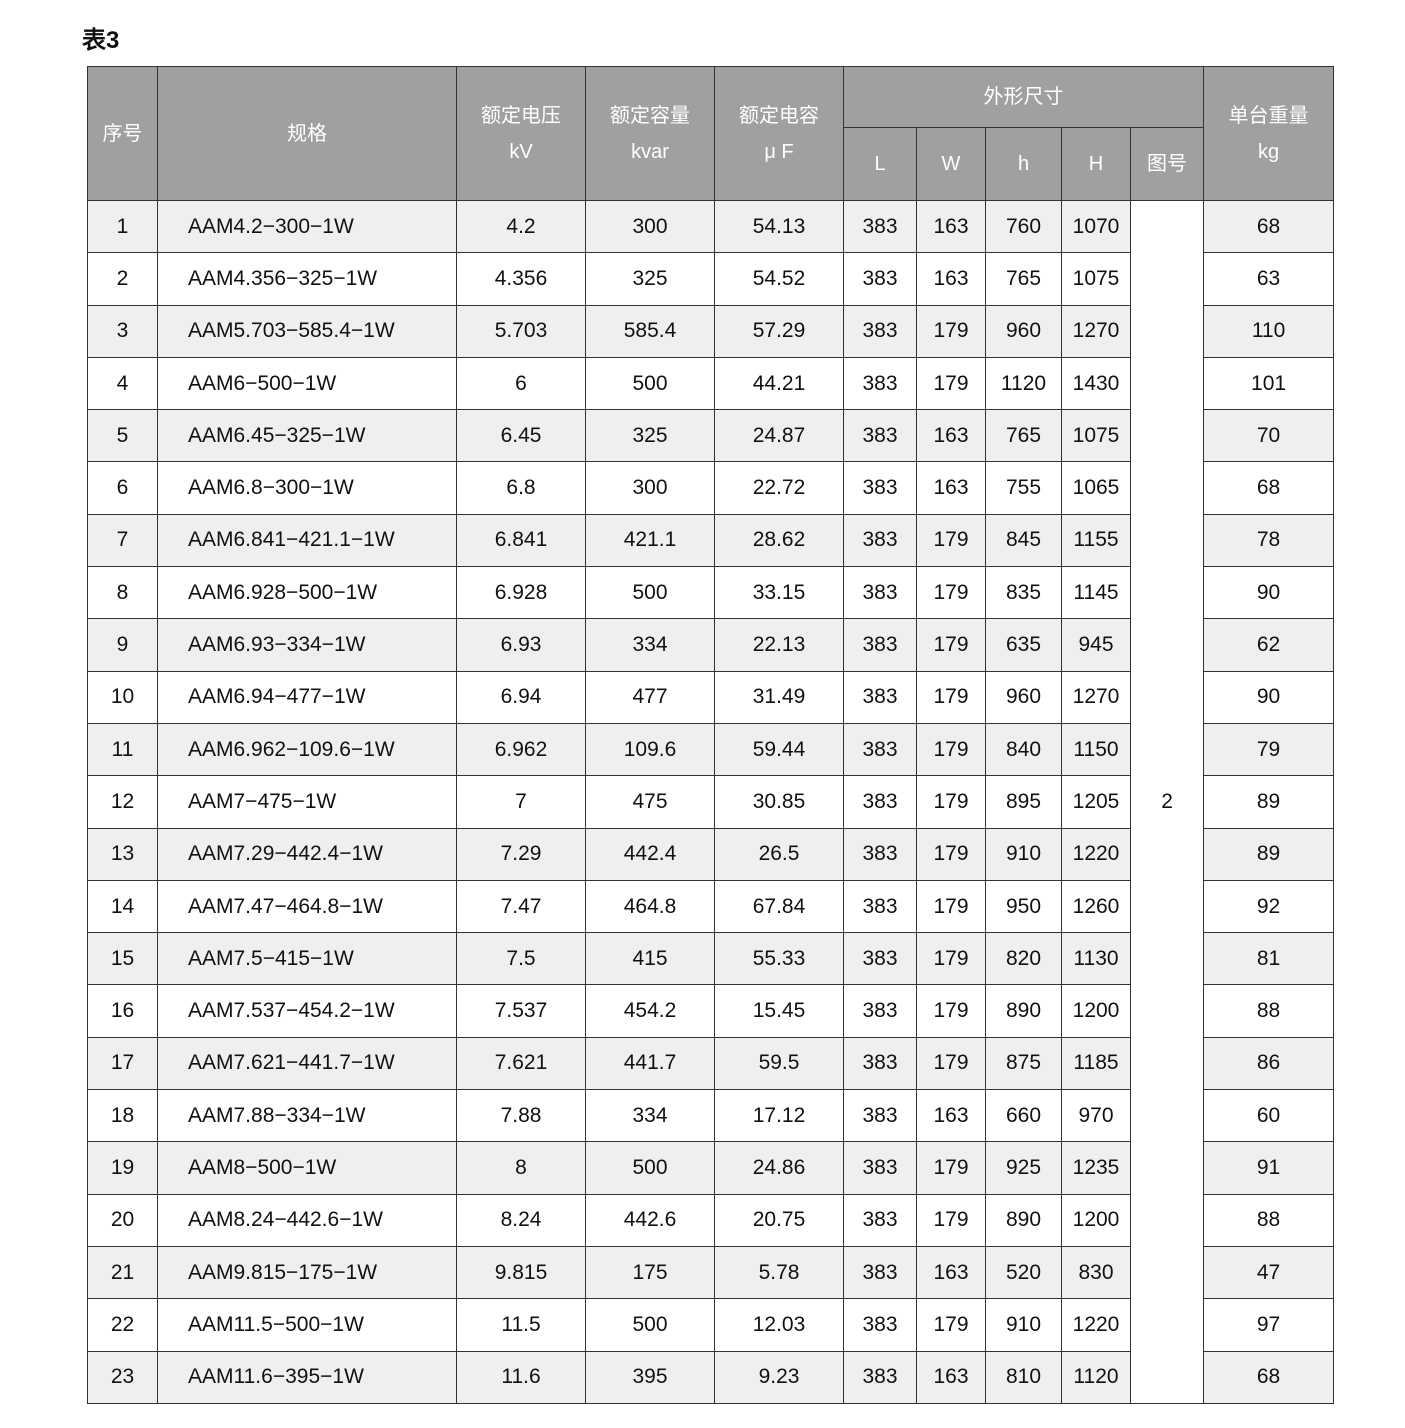 This screenshot has height=1428, width=1405. I want to click on cell-H: 1200, so click(1096, 1011).